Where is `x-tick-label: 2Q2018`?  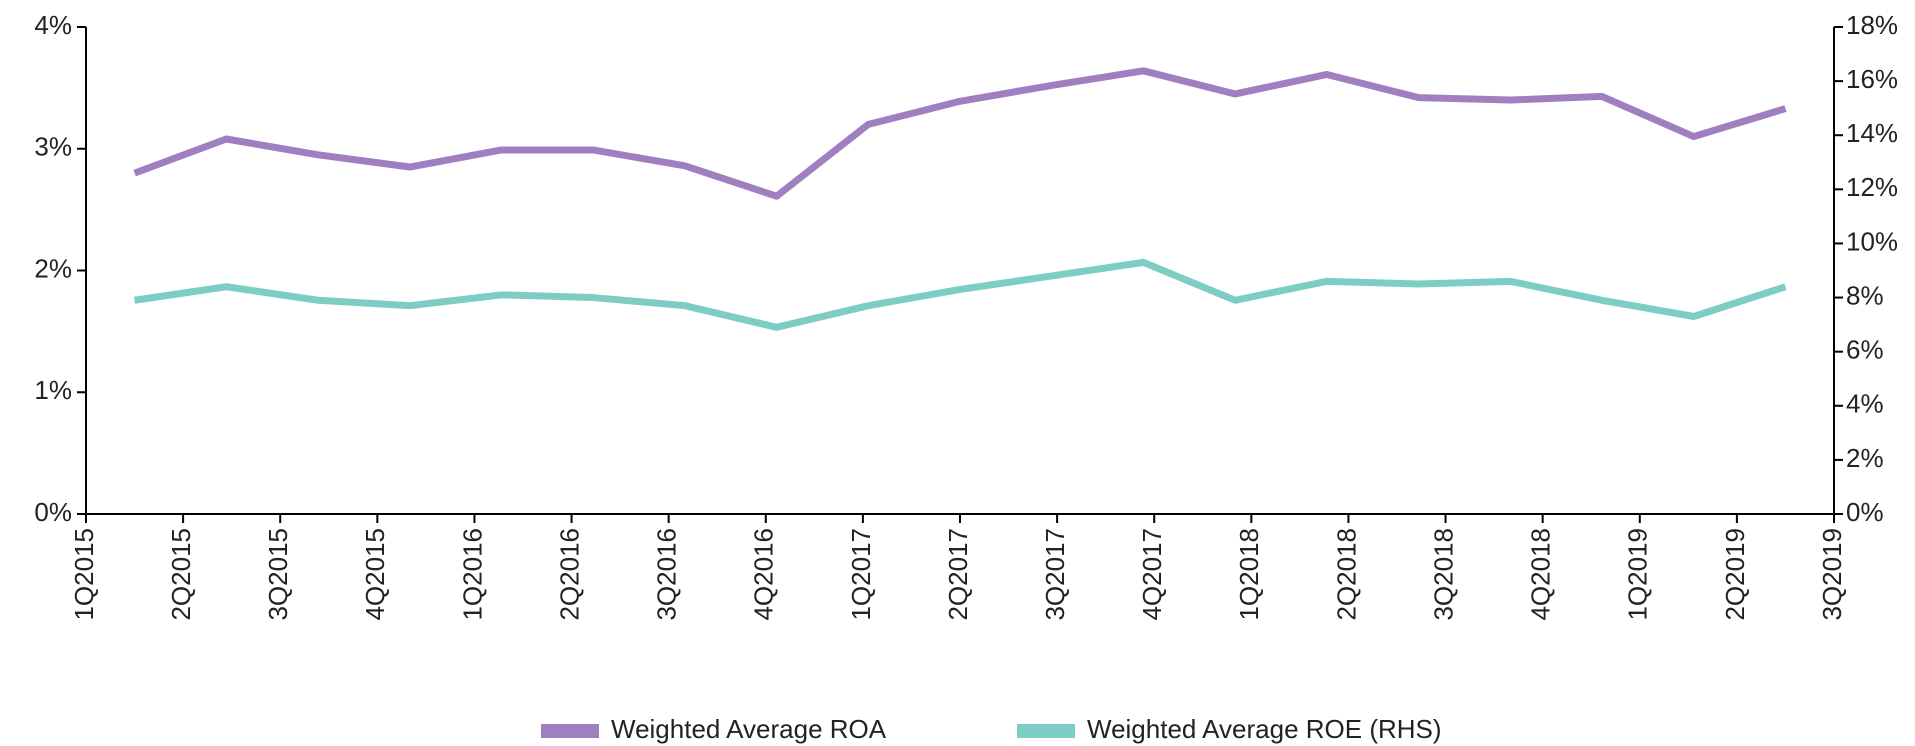
x-tick-label: 2Q2018 is located at coordinates (1346, 574).